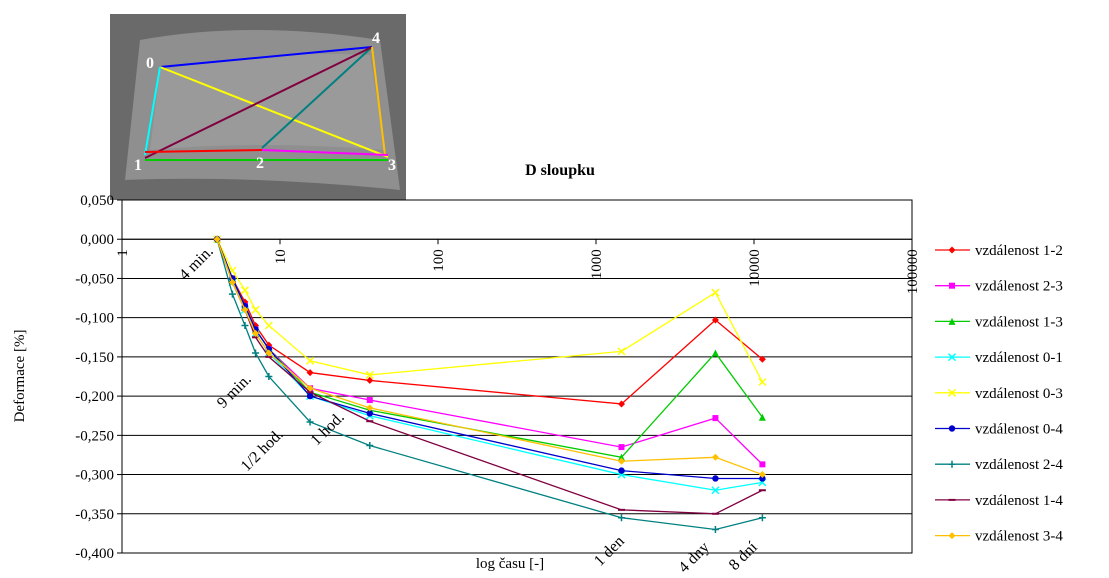 This screenshot has width=1109, height=578. Describe the element at coordinates (1019, 251) in the screenshot. I see `legend-label: vzdálenost 1-2` at that location.